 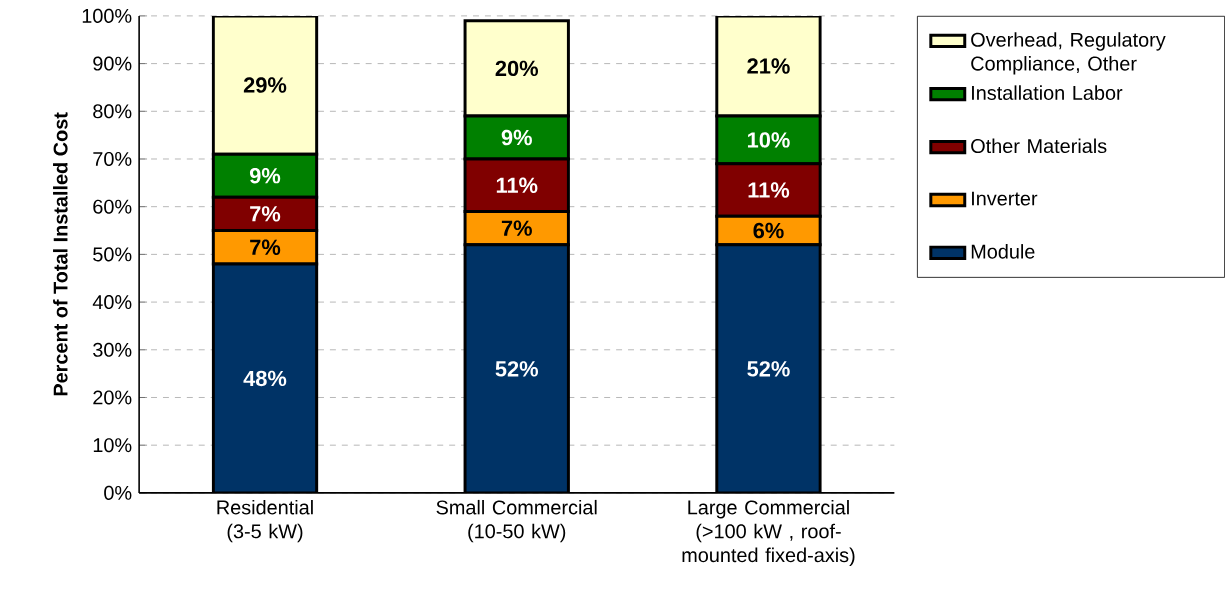 I want to click on y-tick-label: 10%, so click(x=112, y=445).